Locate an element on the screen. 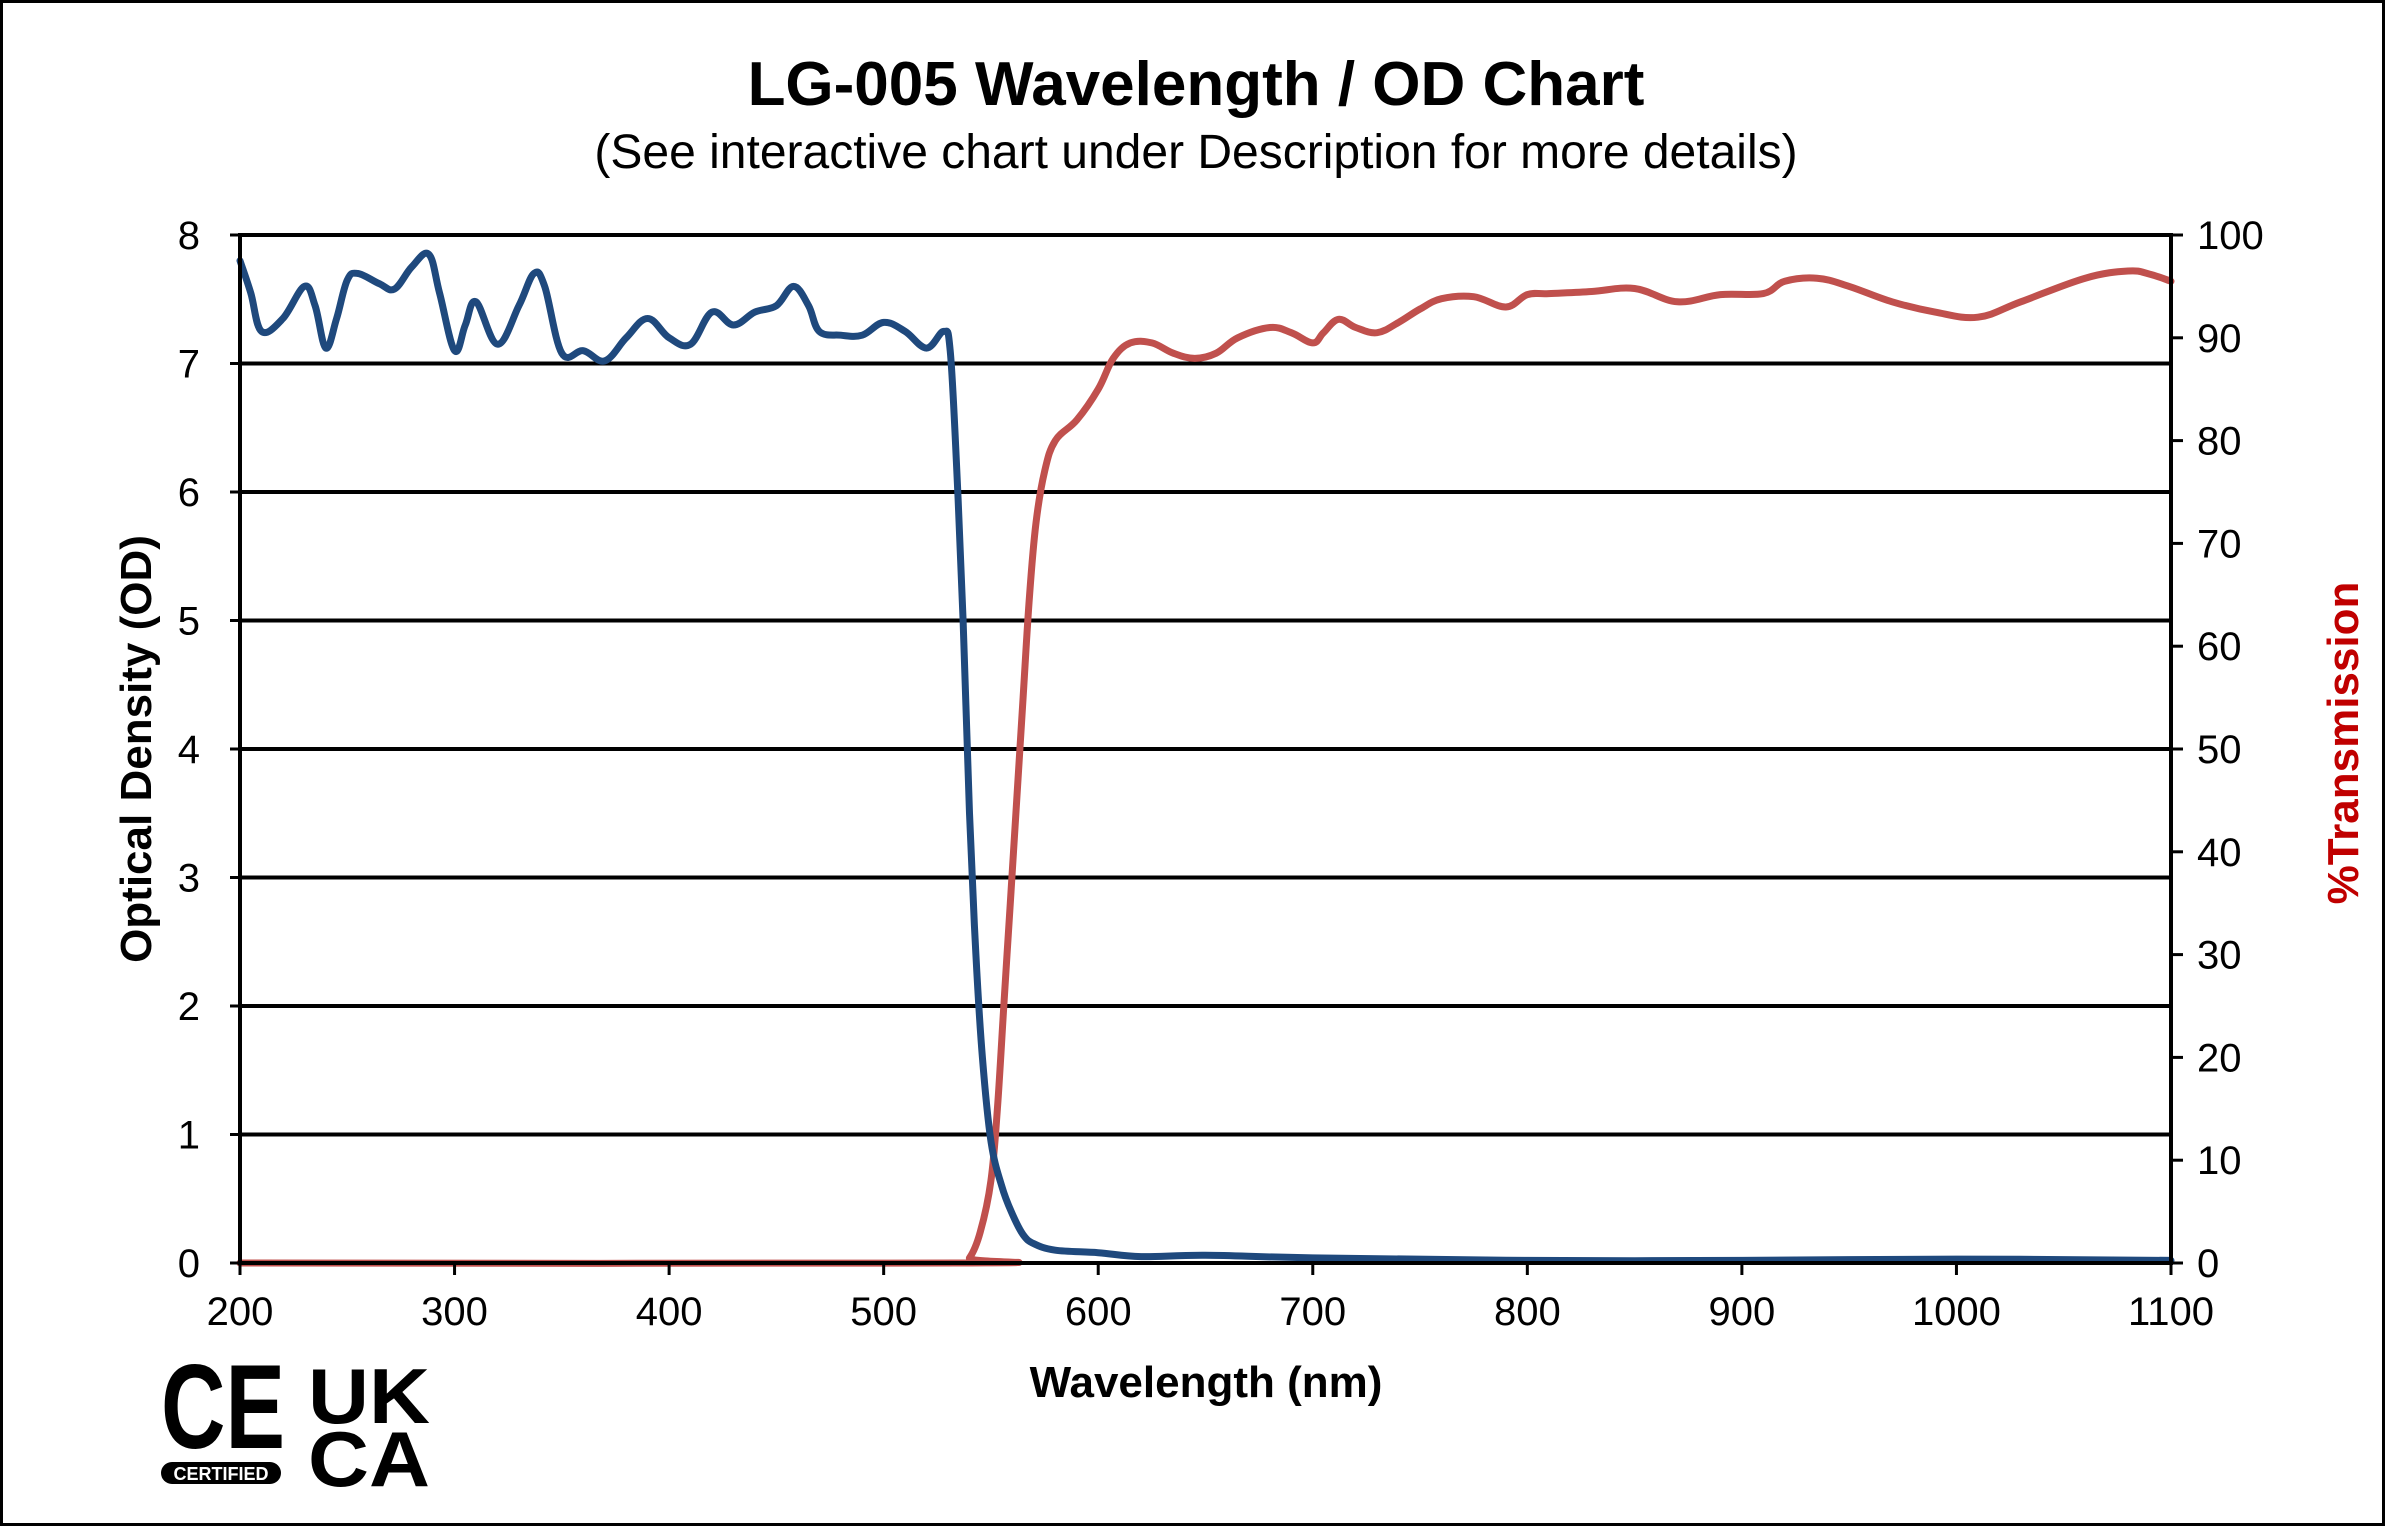  x-tick-label: 200 is located at coordinates (240, 1312).